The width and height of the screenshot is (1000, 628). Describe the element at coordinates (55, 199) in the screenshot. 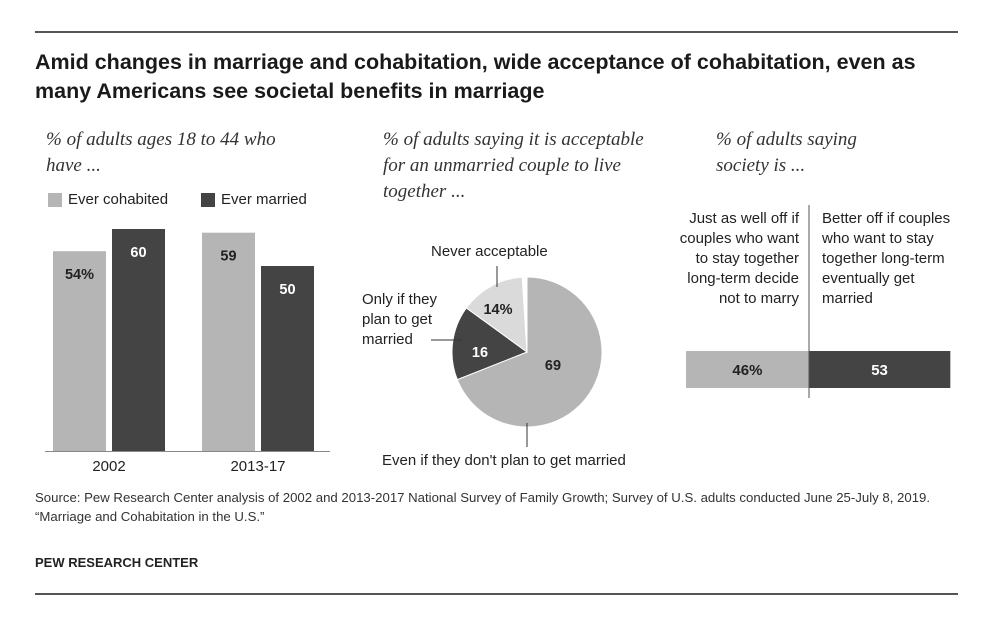

I see `legend-swatch-light` at that location.